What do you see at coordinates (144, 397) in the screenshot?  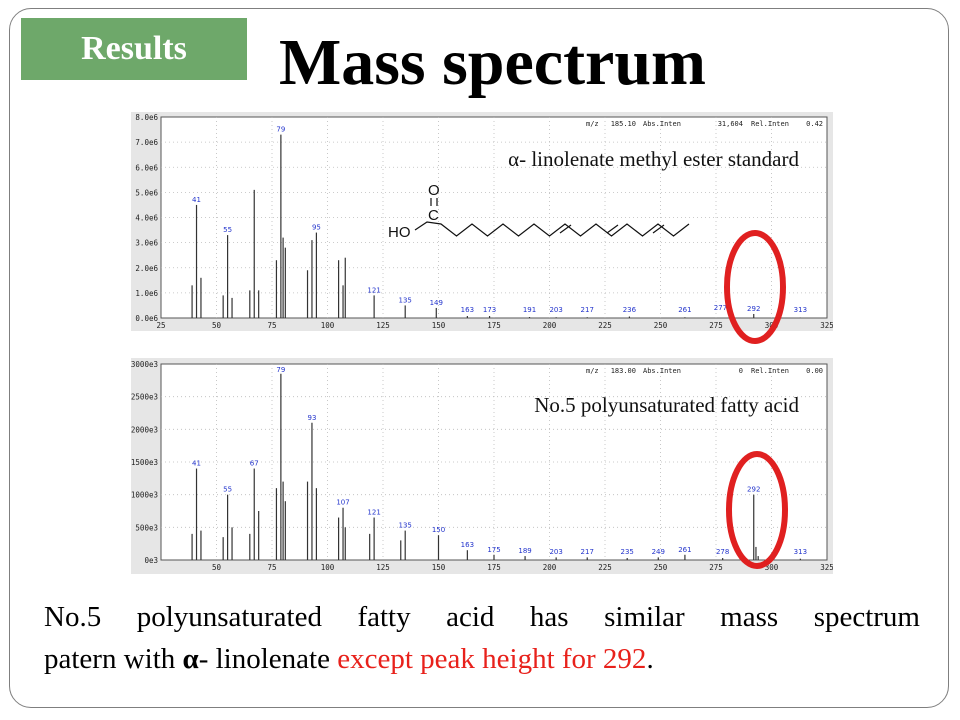 I see `y-tick-label: 2500e3` at bounding box center [144, 397].